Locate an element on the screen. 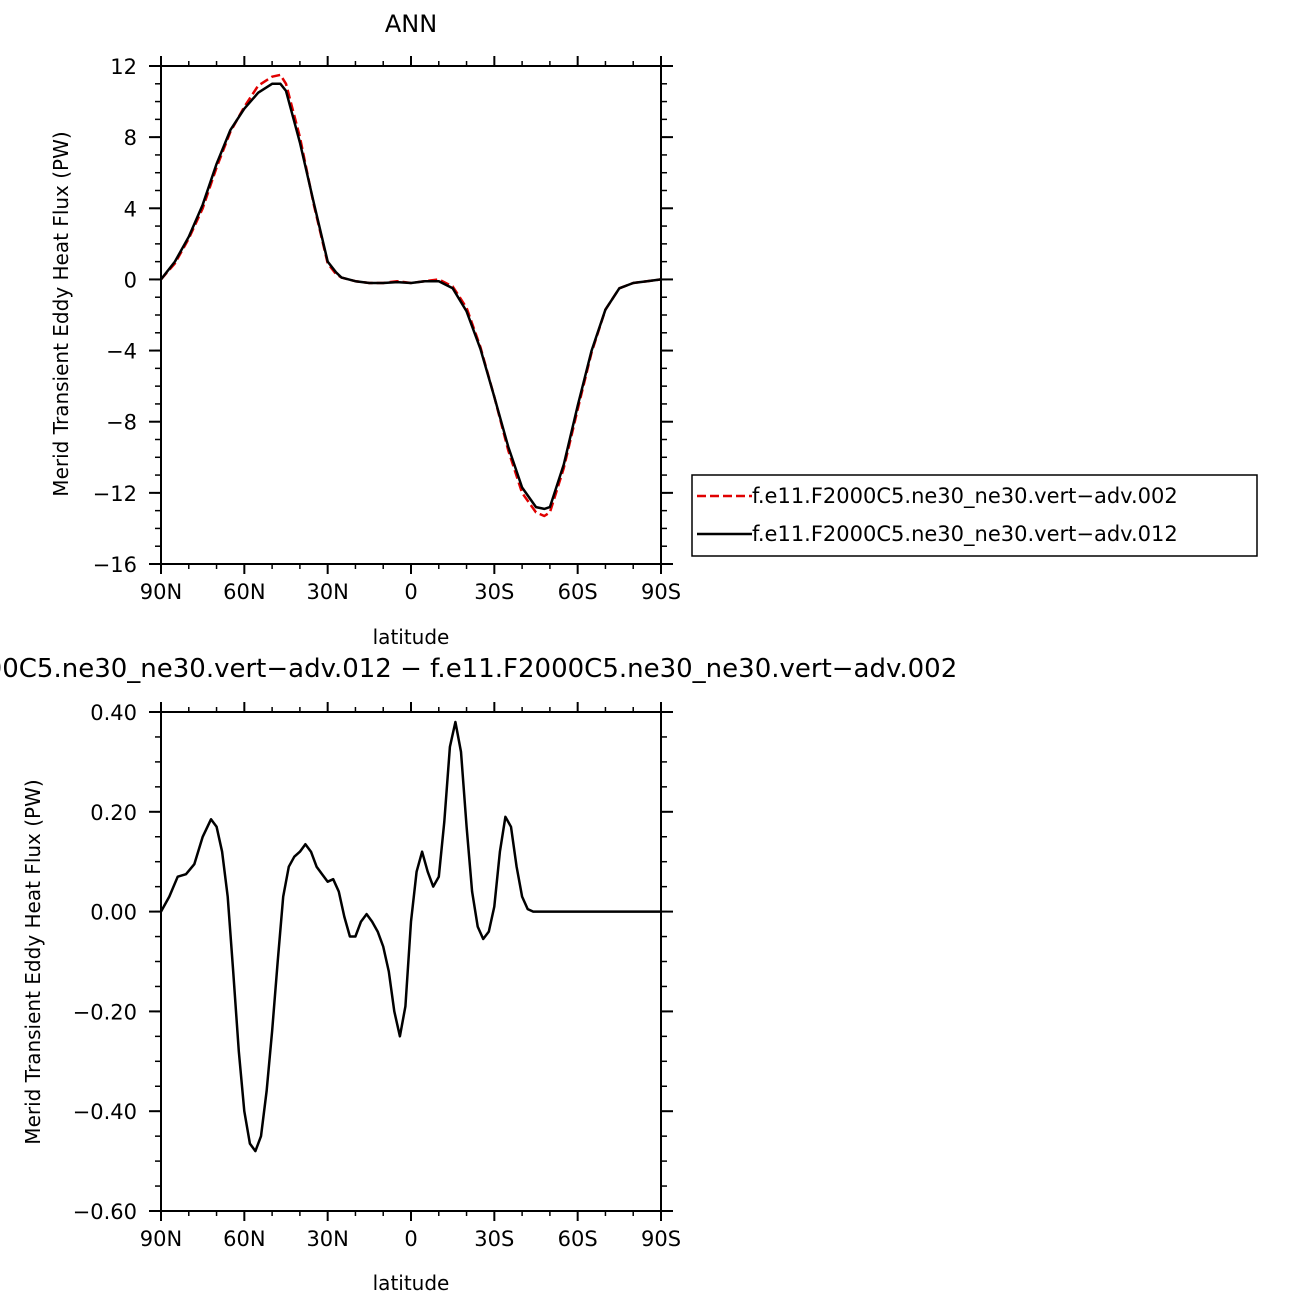 This screenshot has height=1303, width=1305. top-y-tick-label: 8 is located at coordinates (130, 138).